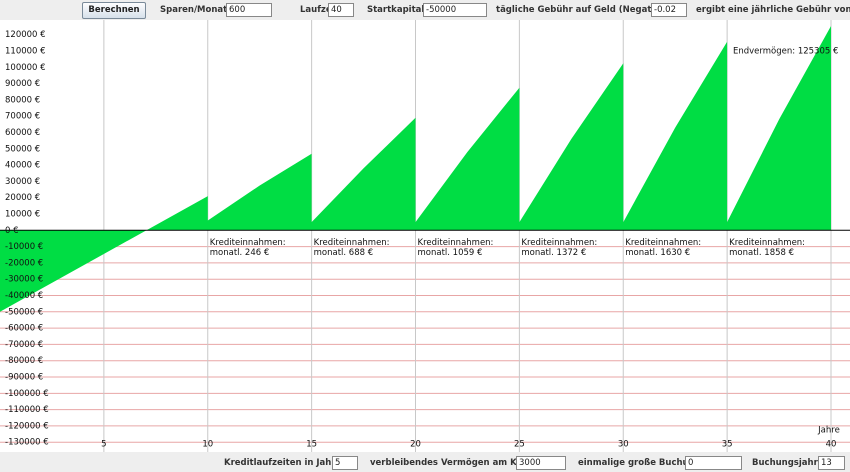  Describe the element at coordinates (22, 100) in the screenshot. I see `y-tick-label: 80000 €` at that location.